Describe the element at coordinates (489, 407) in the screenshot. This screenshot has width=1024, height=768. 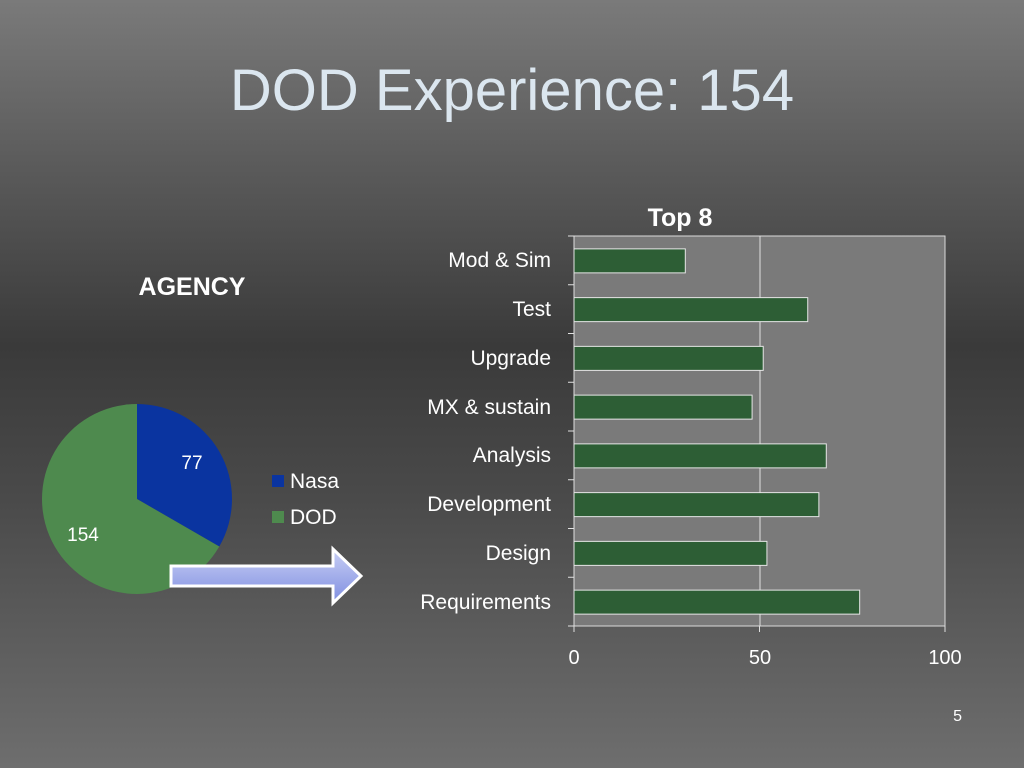
I see `category-label: MX & sustain` at that location.